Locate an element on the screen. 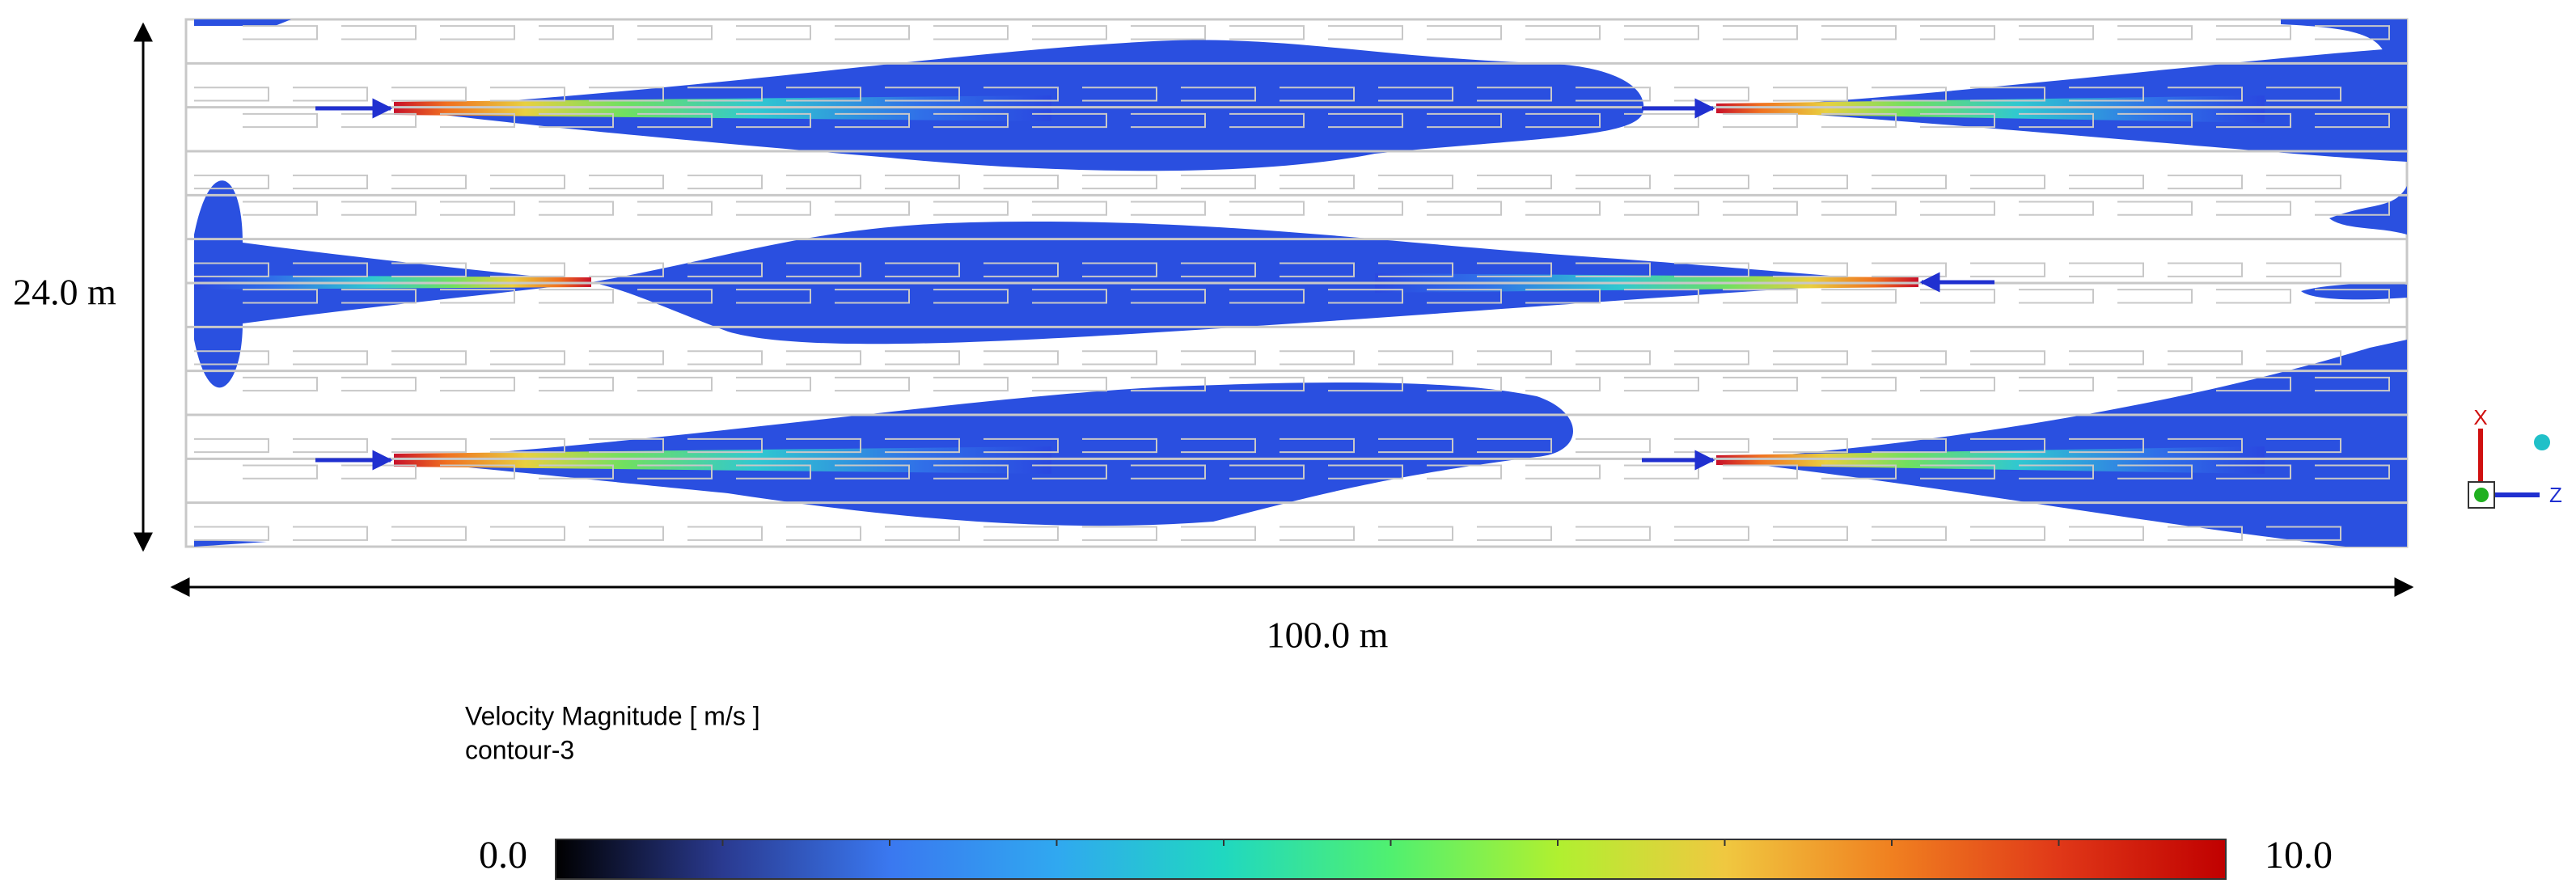 The image size is (2576, 896). height-label: 24.0 m is located at coordinates (64, 292).